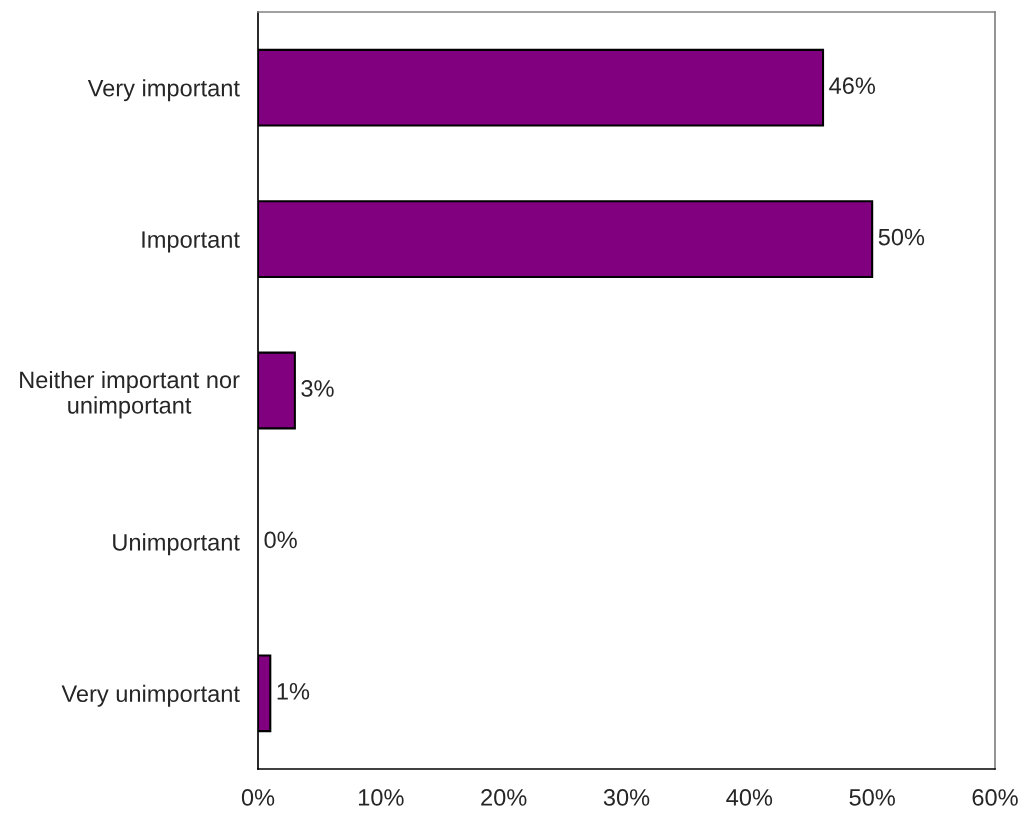 The width and height of the screenshot is (1021, 814). I want to click on data-label: 46%, so click(852, 86).